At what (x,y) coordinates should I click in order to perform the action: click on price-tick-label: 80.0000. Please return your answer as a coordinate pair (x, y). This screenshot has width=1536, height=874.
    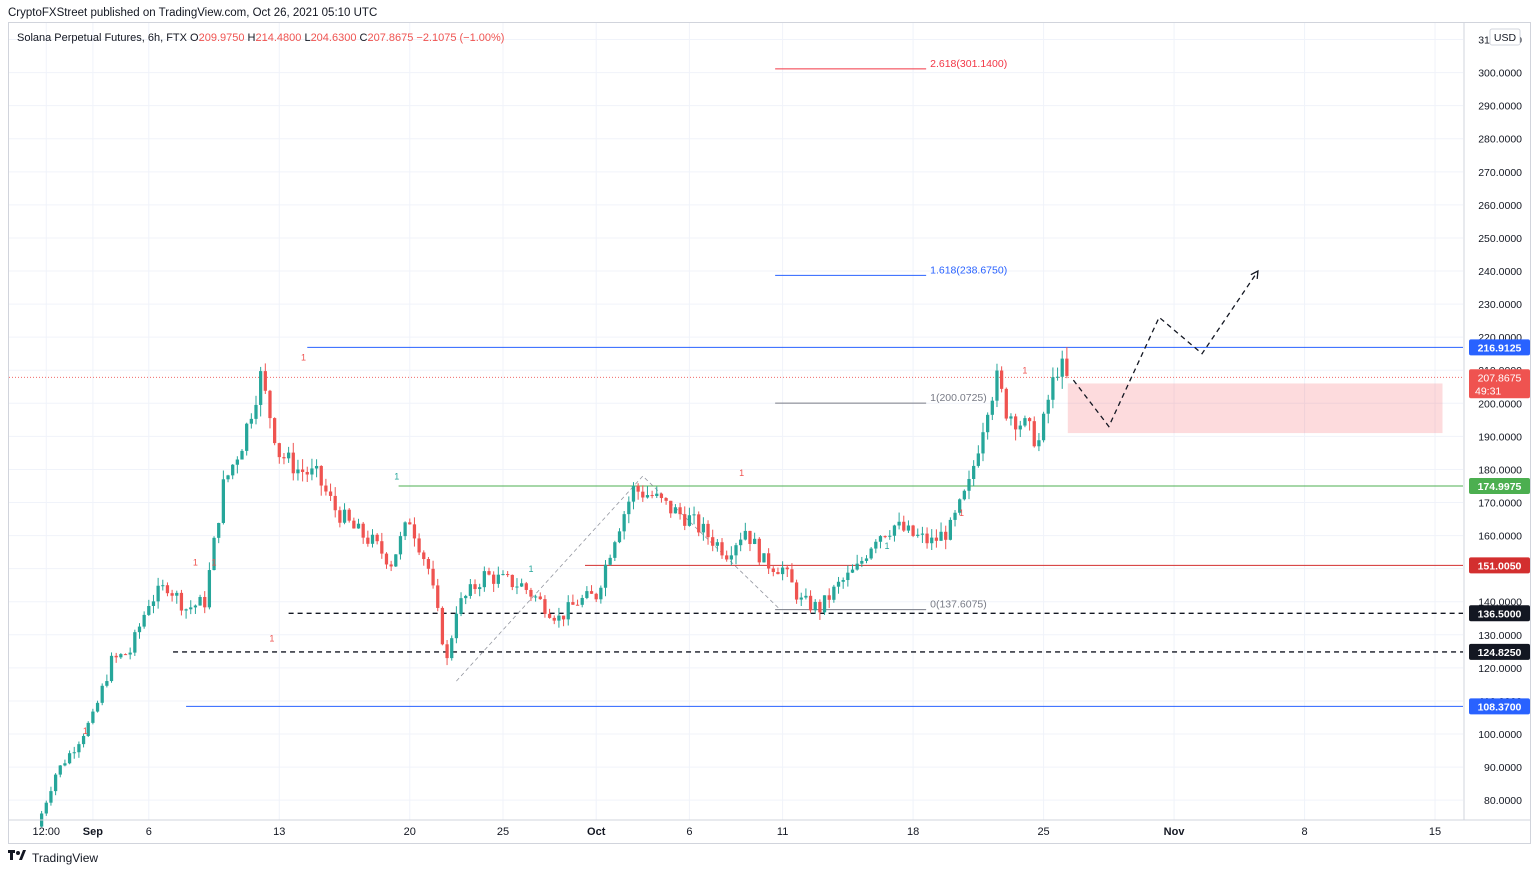
    Looking at the image, I should click on (1503, 801).